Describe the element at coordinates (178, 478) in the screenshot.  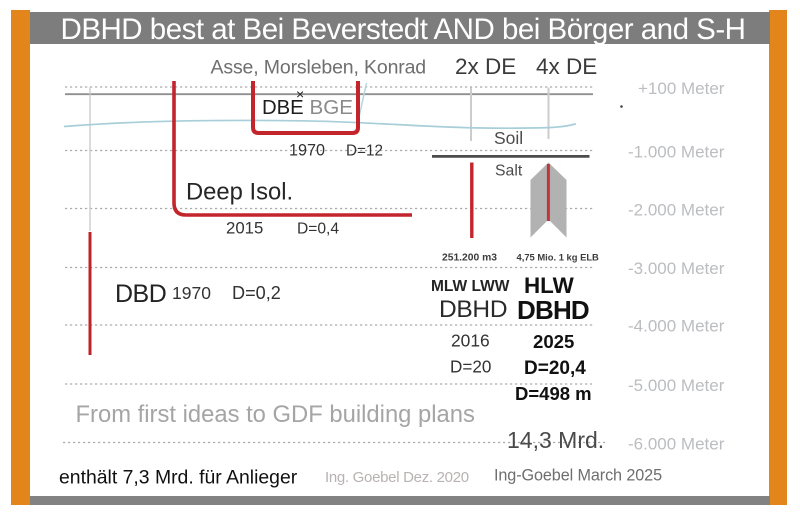
I see `svg-text: enthält 7,3 Mrd. für Anlieger` at that location.